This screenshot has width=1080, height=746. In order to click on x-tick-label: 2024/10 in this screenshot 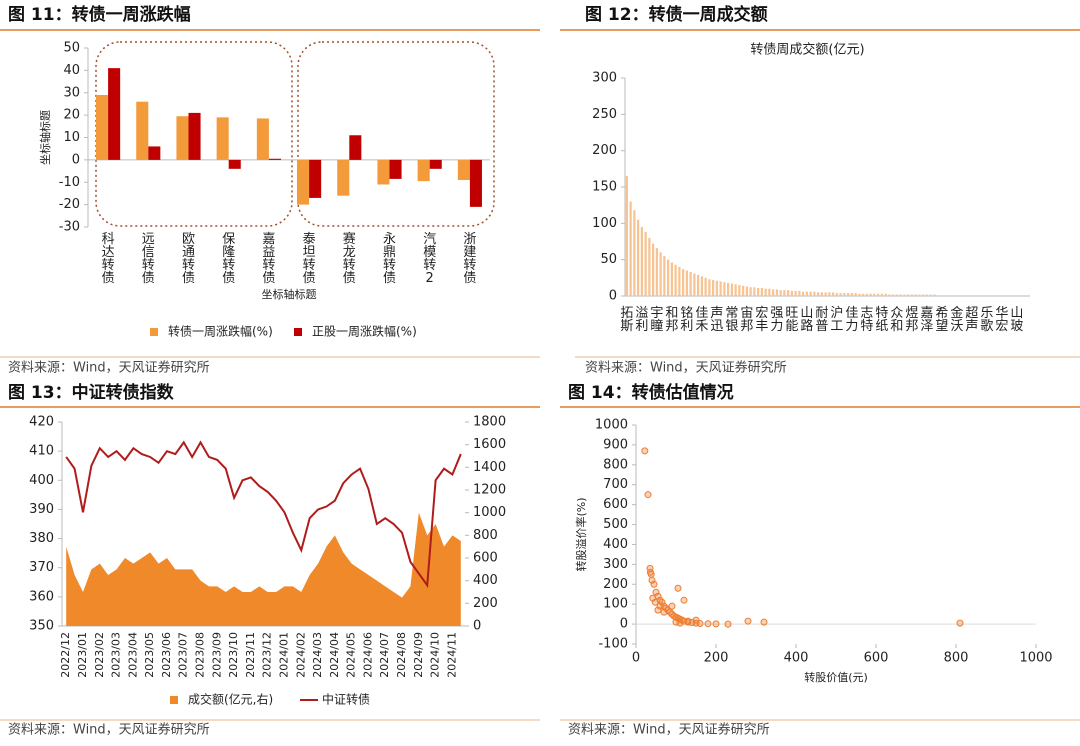, I will do `click(435, 655)`.